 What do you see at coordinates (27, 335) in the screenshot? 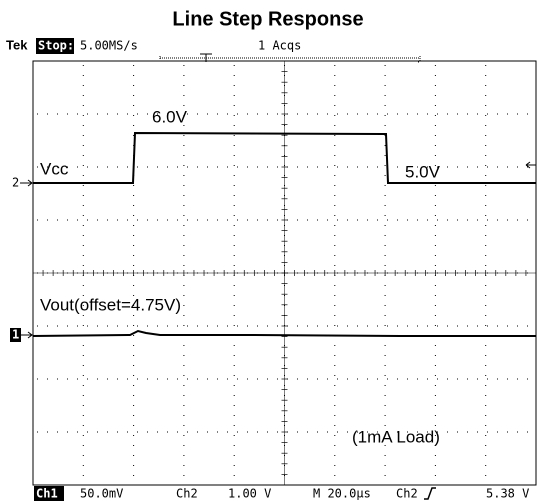
I see `ch1-arrow` at bounding box center [27, 335].